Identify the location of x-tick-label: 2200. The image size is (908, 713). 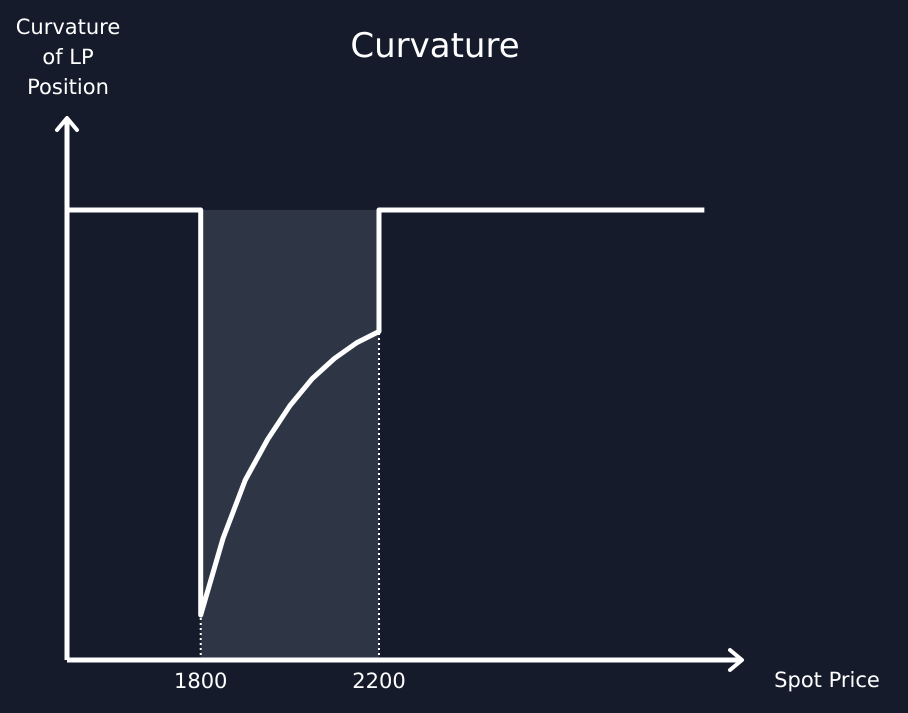
(379, 681).